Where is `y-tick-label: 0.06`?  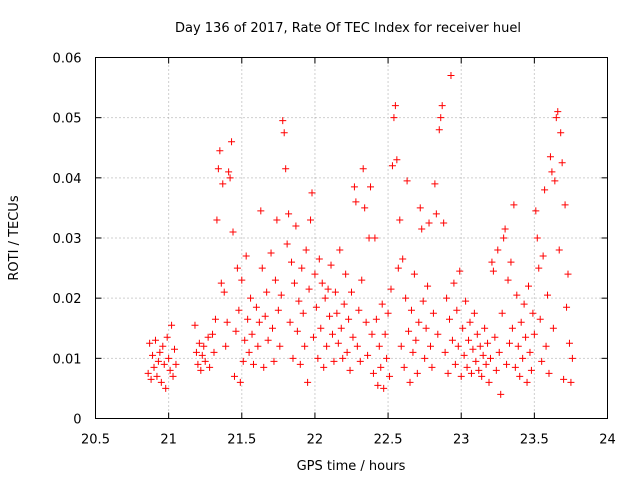
y-tick-label: 0.06 is located at coordinates (67, 59).